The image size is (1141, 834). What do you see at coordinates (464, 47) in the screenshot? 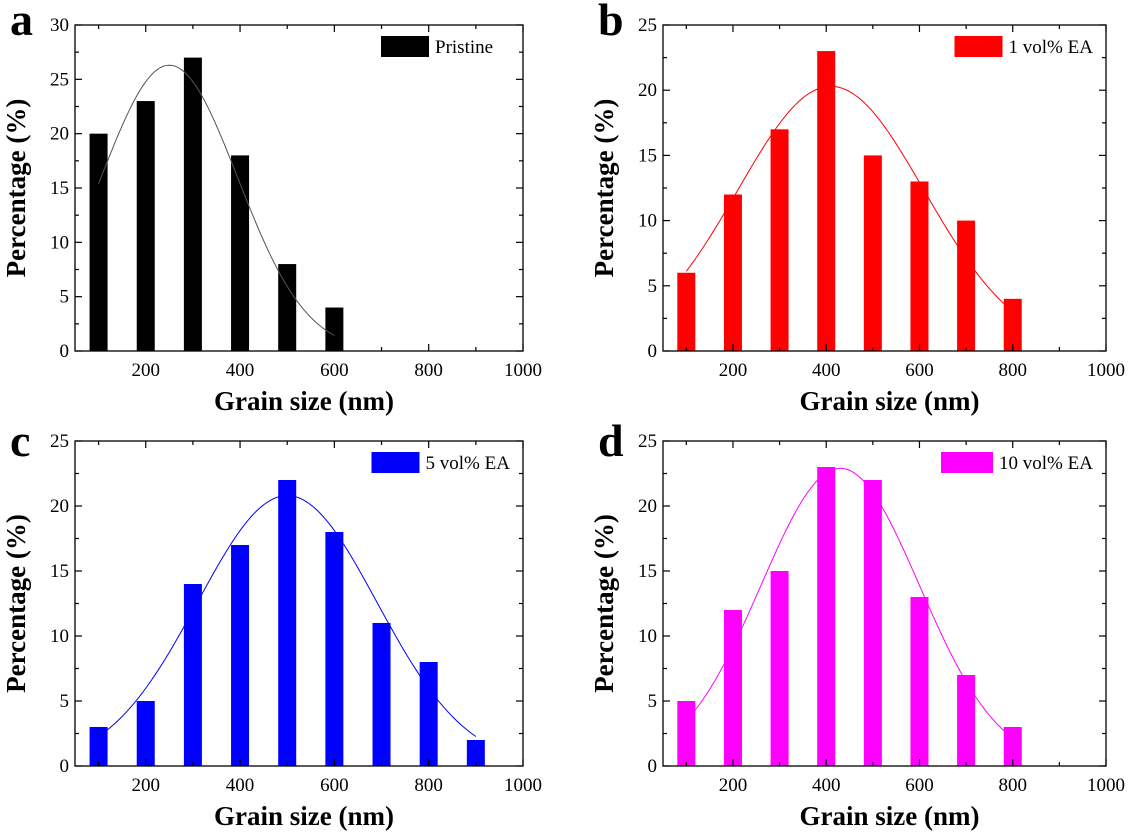
I see `legend-label: Pristine` at bounding box center [464, 47].